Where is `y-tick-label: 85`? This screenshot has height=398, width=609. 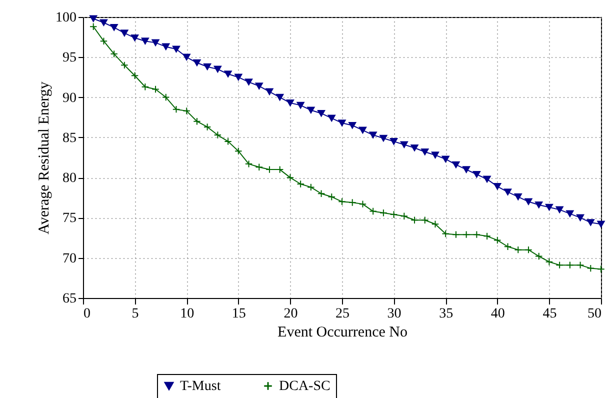
y-tick-label: 85 is located at coordinates (69, 138).